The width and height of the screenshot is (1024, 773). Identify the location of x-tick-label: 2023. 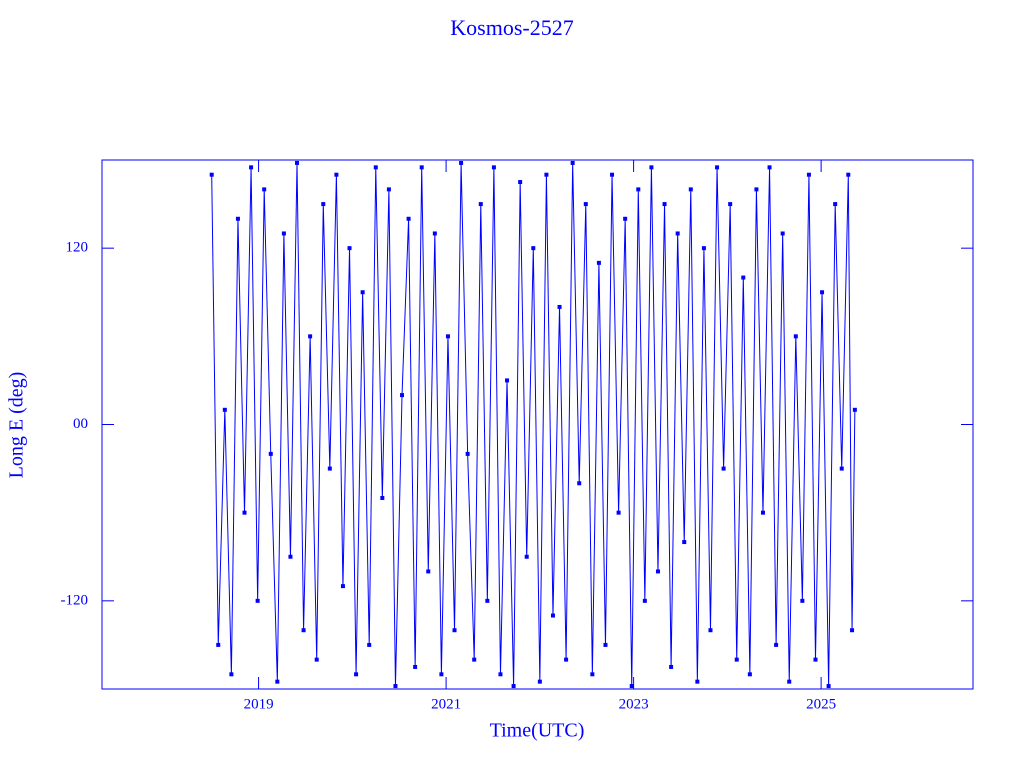
(634, 704).